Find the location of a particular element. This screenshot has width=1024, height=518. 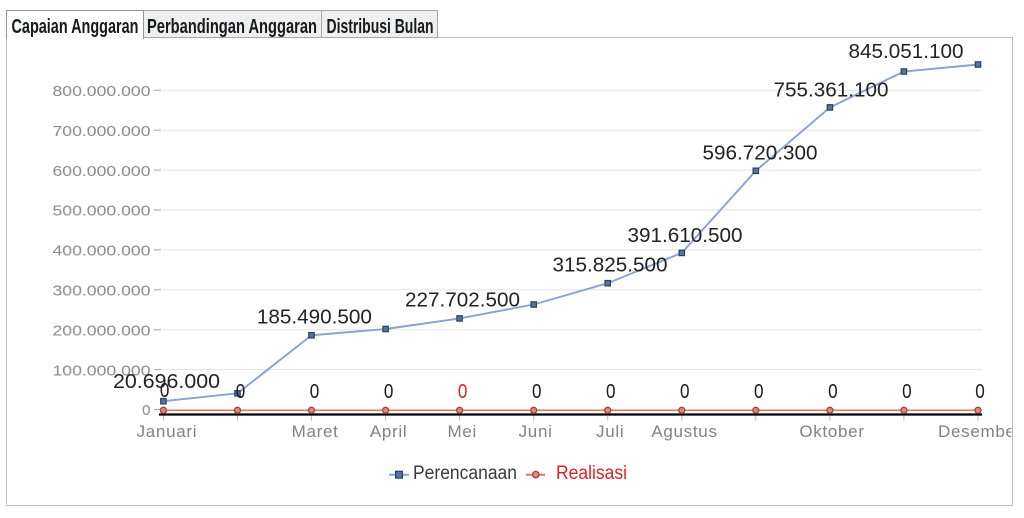

svg-text: 755.361.100 is located at coordinates (831, 91).